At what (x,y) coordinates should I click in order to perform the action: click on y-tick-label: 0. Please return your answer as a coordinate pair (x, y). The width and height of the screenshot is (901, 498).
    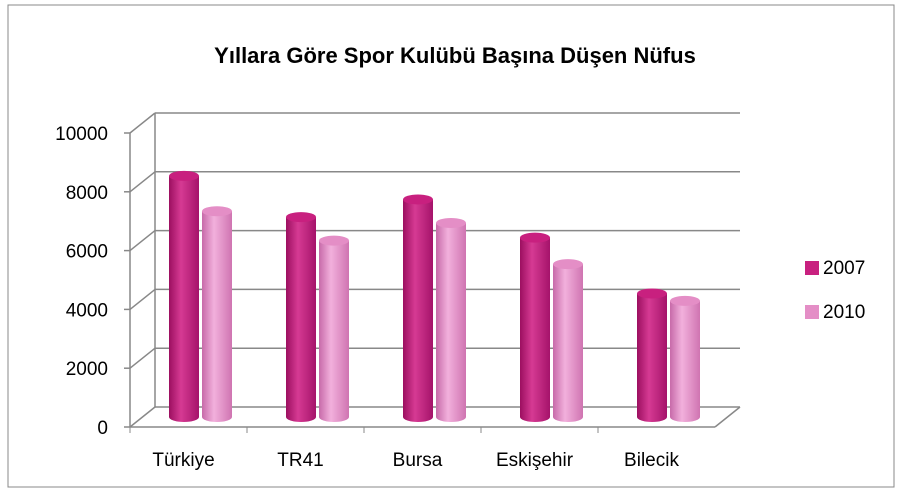
    Looking at the image, I should click on (102, 428).